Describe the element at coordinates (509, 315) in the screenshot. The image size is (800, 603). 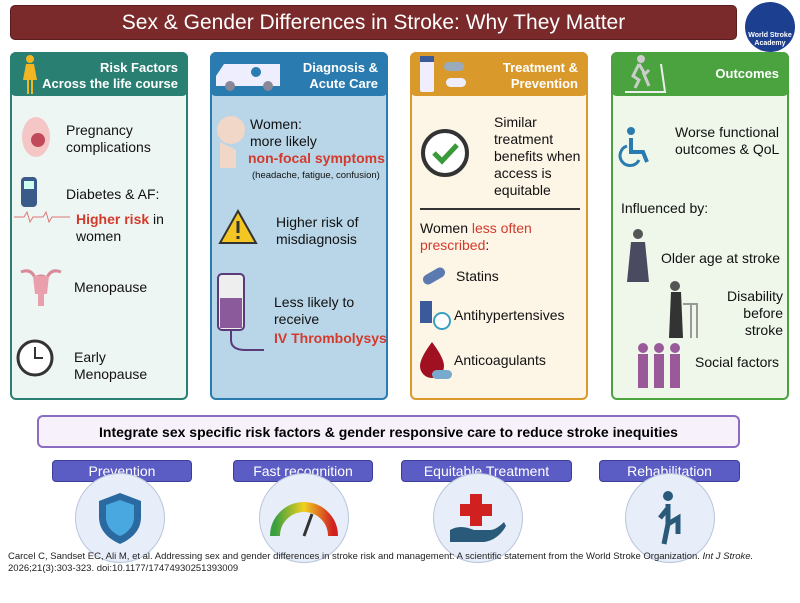
I see `antihypertensives-text: Antihypertensives` at that location.